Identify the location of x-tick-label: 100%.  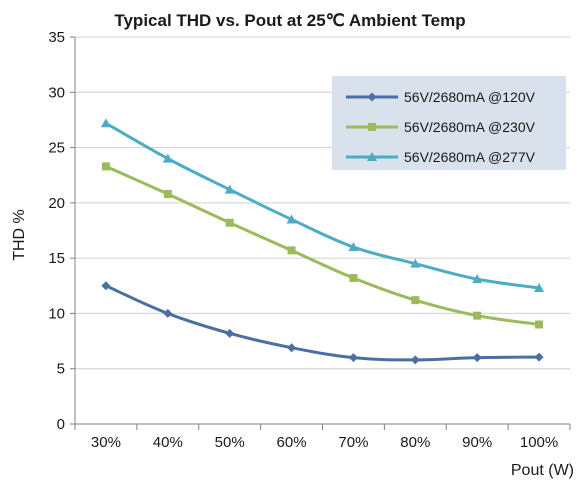
(539, 442).